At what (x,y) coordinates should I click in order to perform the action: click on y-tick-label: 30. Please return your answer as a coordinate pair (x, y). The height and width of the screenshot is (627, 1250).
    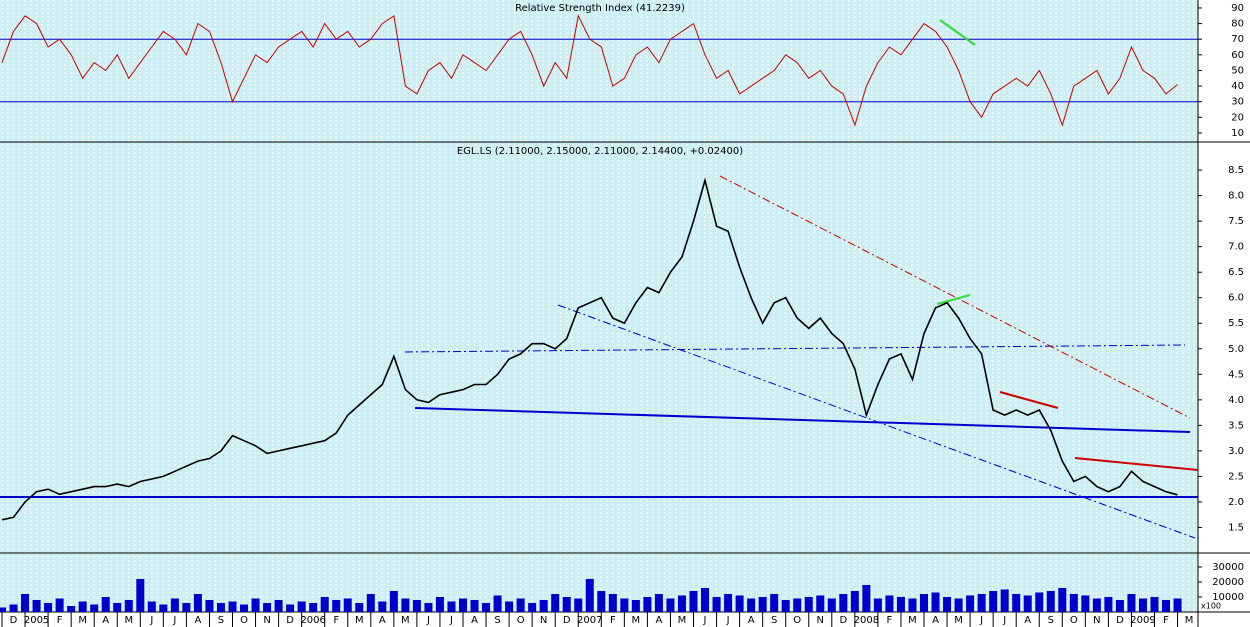
    Looking at the image, I should click on (1237, 102).